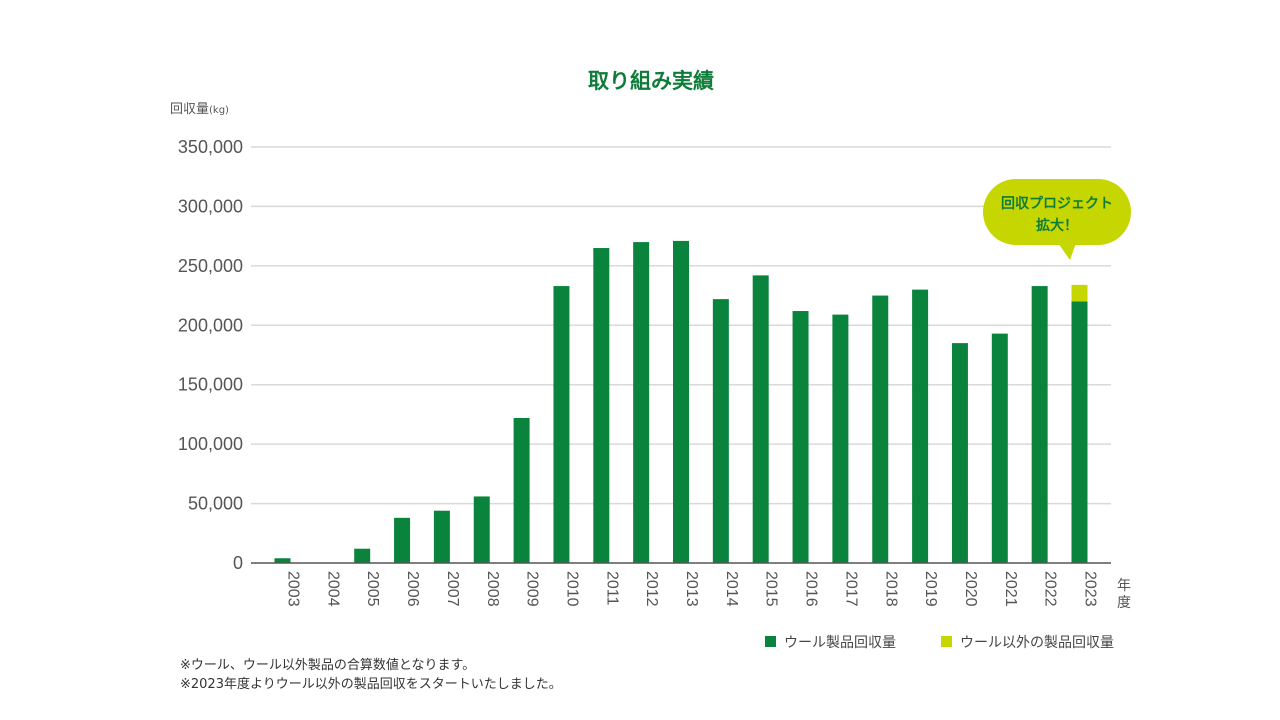  Describe the element at coordinates (210, 385) in the screenshot. I see `y-tick-label: 150,000` at that location.